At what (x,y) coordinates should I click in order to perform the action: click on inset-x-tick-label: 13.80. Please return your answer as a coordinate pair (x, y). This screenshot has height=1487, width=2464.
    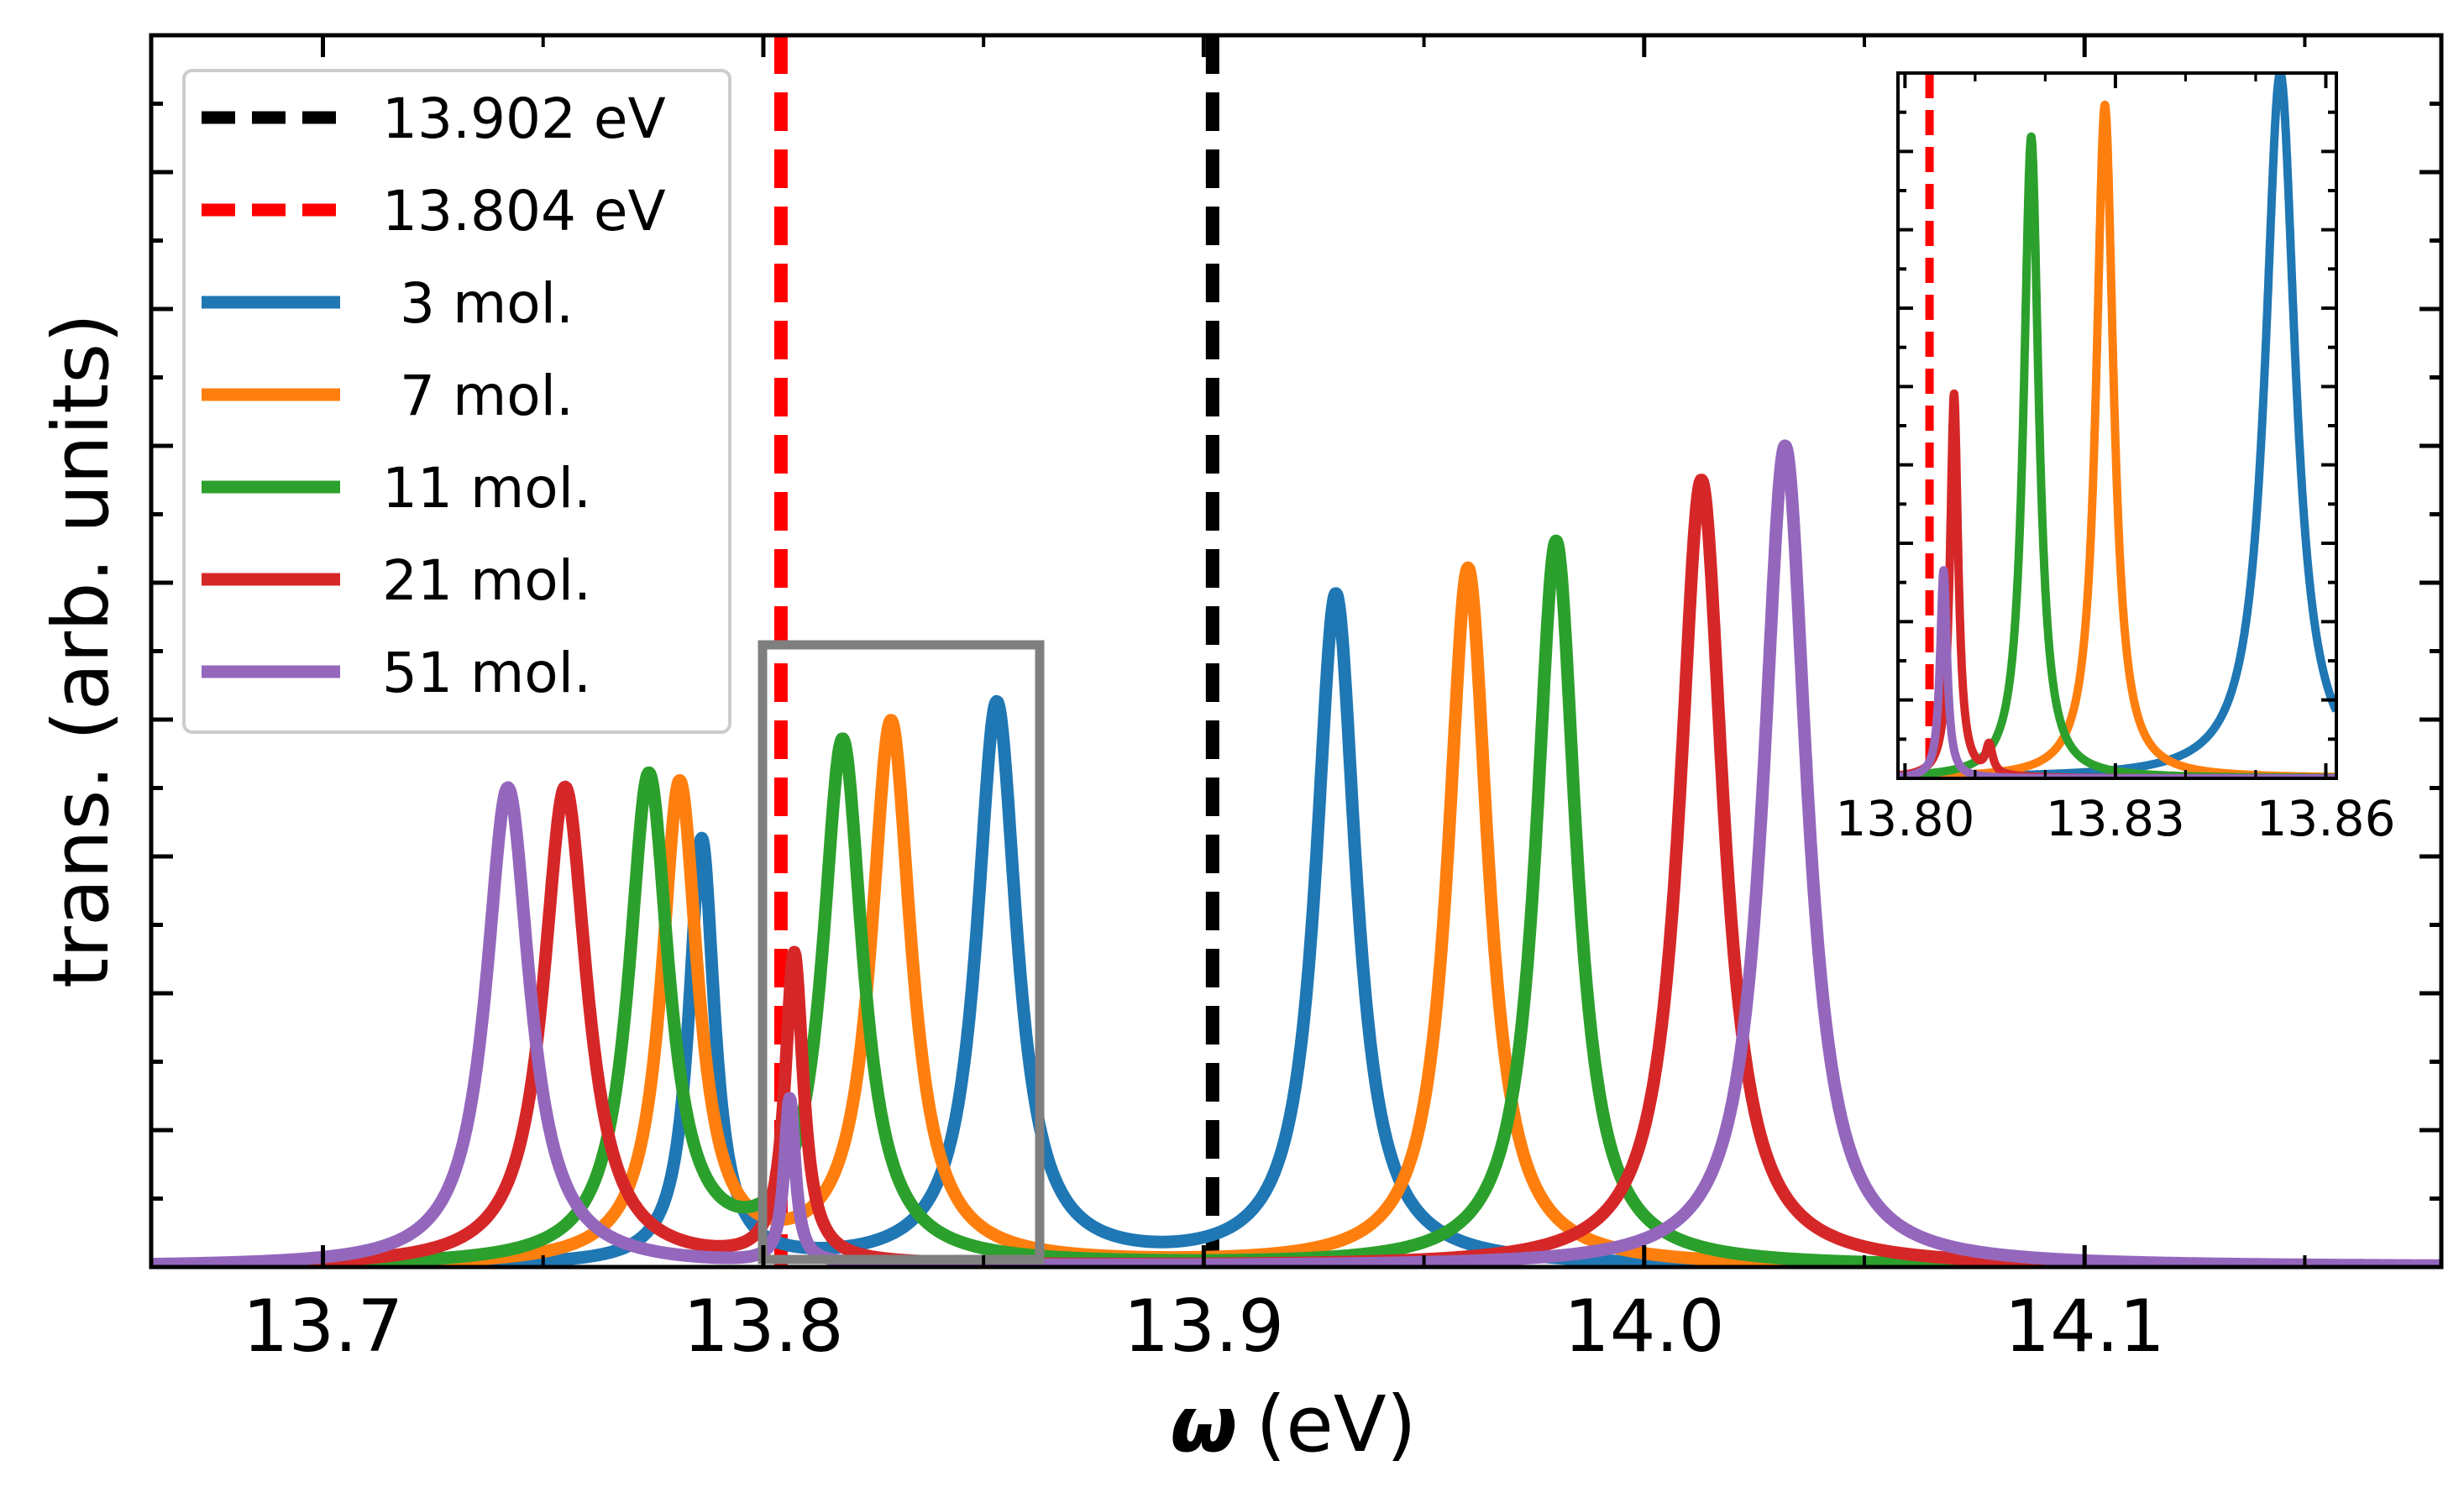
    Looking at the image, I should click on (1905, 818).